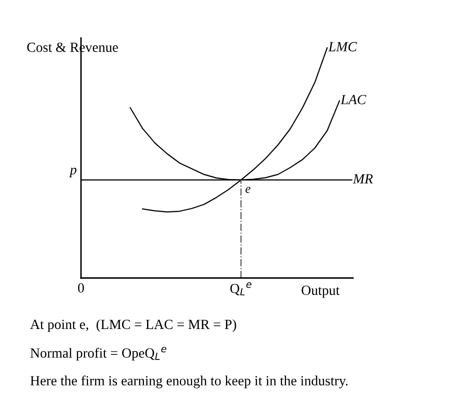 The height and width of the screenshot is (402, 456). What do you see at coordinates (353, 99) in the screenshot?
I see `series-label: LAC` at bounding box center [353, 99].